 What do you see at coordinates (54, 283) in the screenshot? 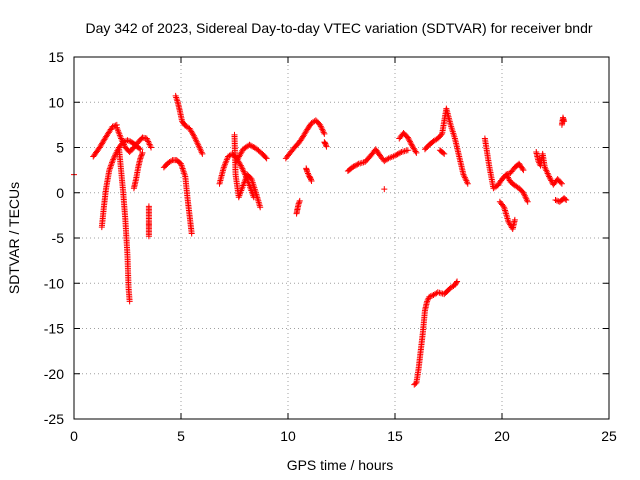
I see `y-tick-label: -10` at bounding box center [54, 283].